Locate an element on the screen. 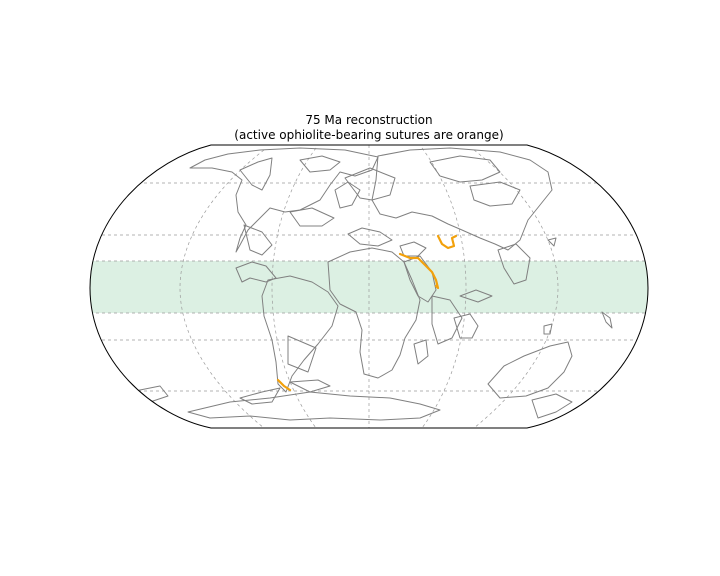  ophiolite-sutures is located at coordinates (367, 313).